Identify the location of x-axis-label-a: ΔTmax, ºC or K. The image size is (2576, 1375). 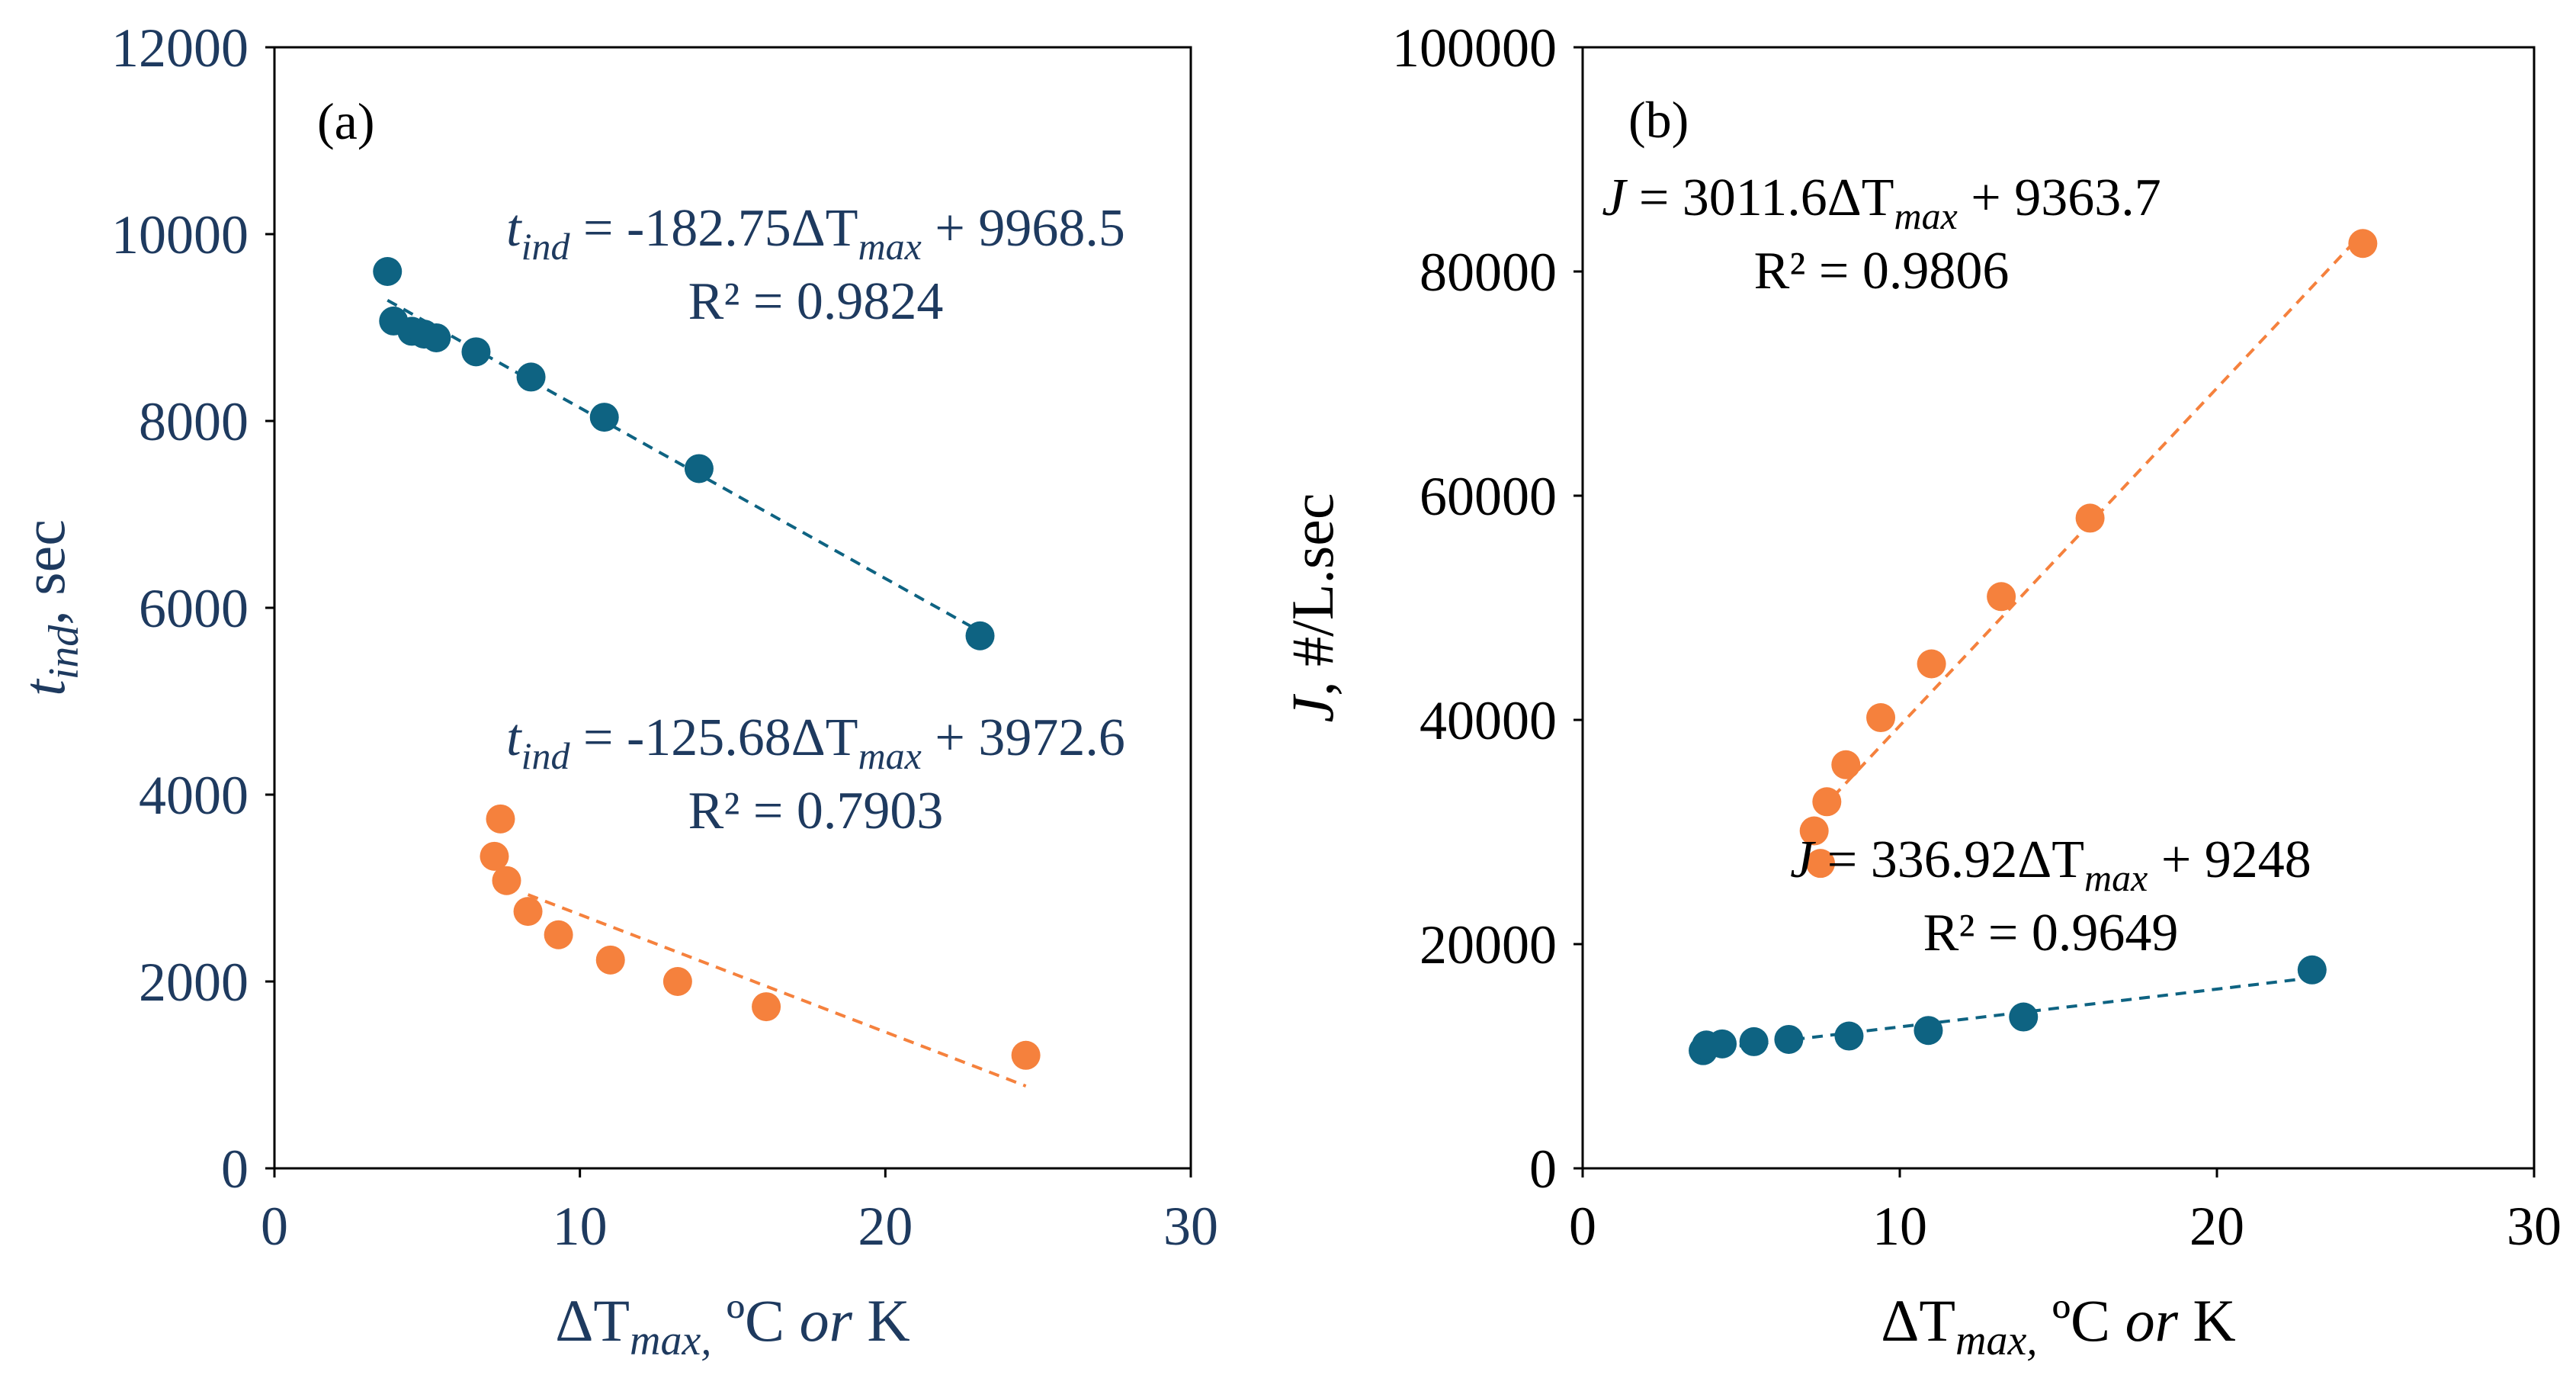
(732, 1325).